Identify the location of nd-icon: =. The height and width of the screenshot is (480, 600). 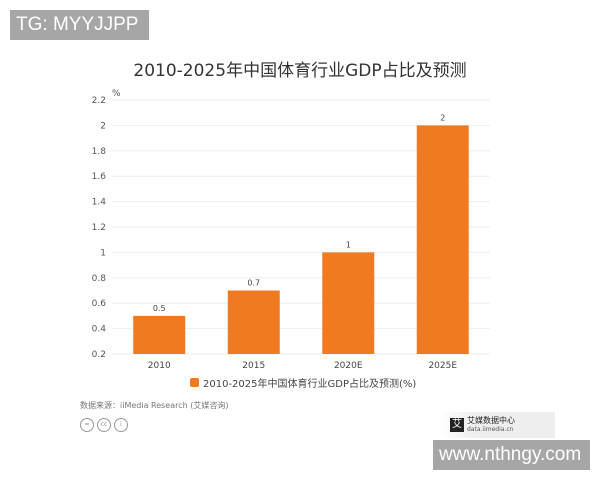
(87, 425).